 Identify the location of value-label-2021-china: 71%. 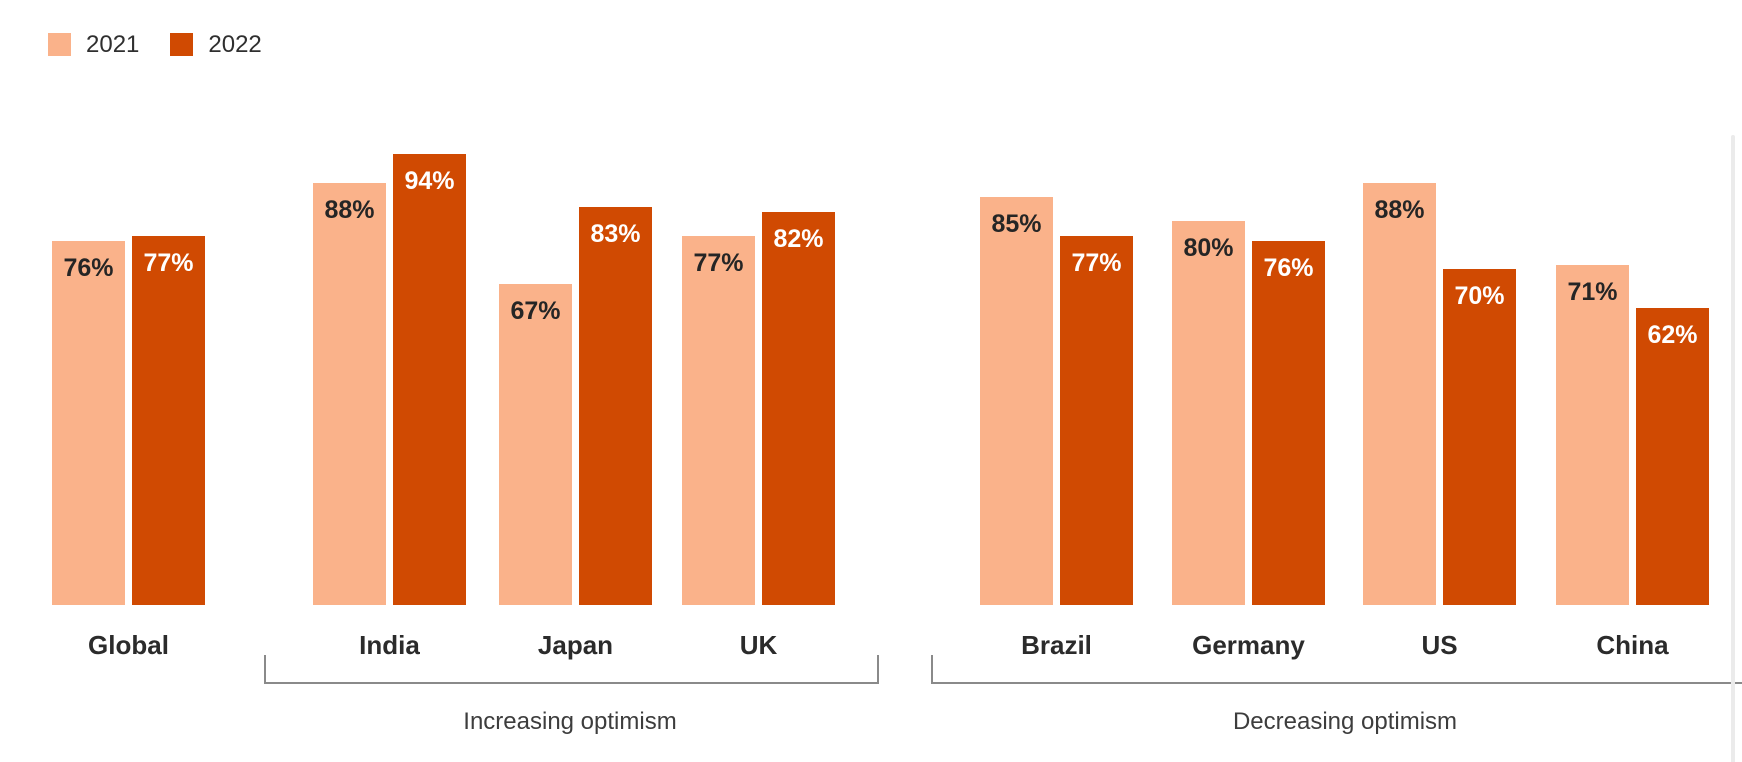
(1592, 292).